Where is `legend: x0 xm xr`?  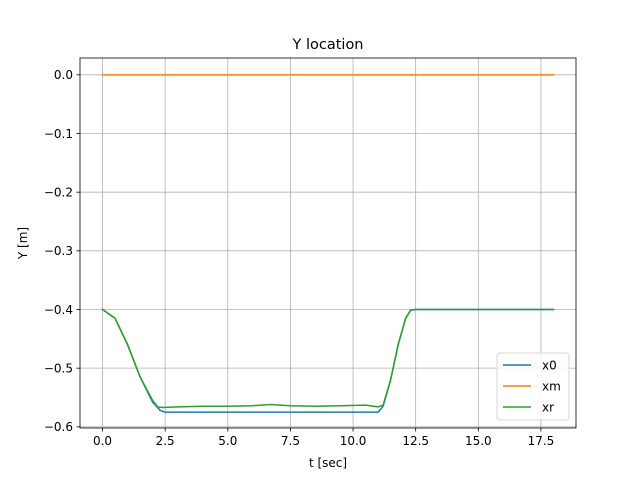 legend: x0 xm xr is located at coordinates (533, 386).